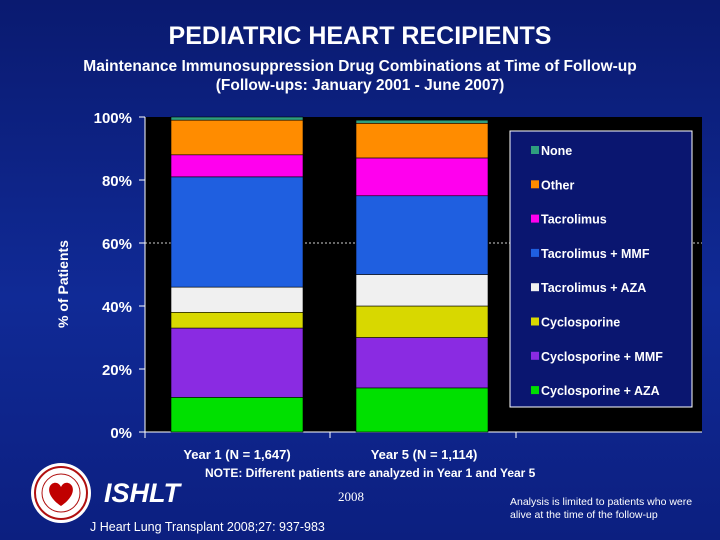 This screenshot has height=540, width=720. I want to click on legend-label: Cyclosporine + MMF, so click(602, 357).